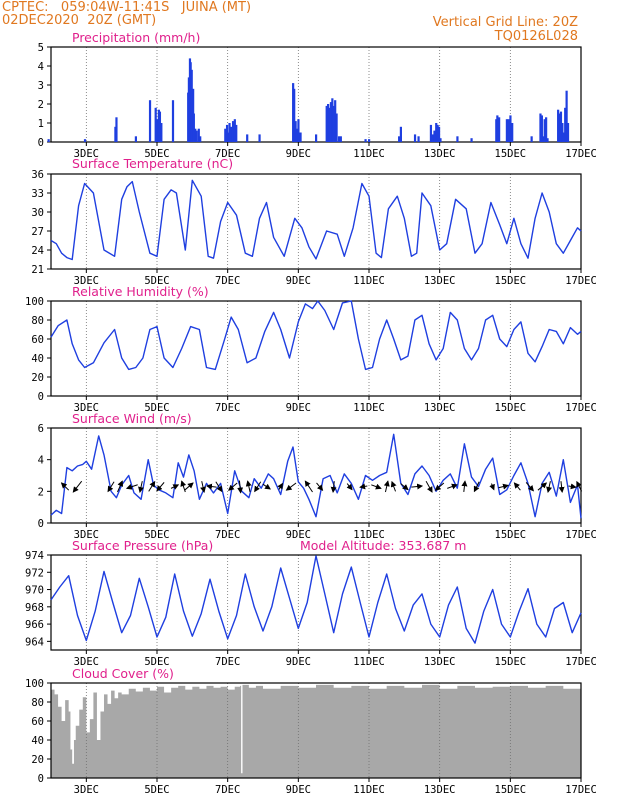 This screenshot has width=618, height=800. What do you see at coordinates (505, 22) in the screenshot?
I see `header-grid-note: Vertical Grid Line: 20Z` at bounding box center [505, 22].